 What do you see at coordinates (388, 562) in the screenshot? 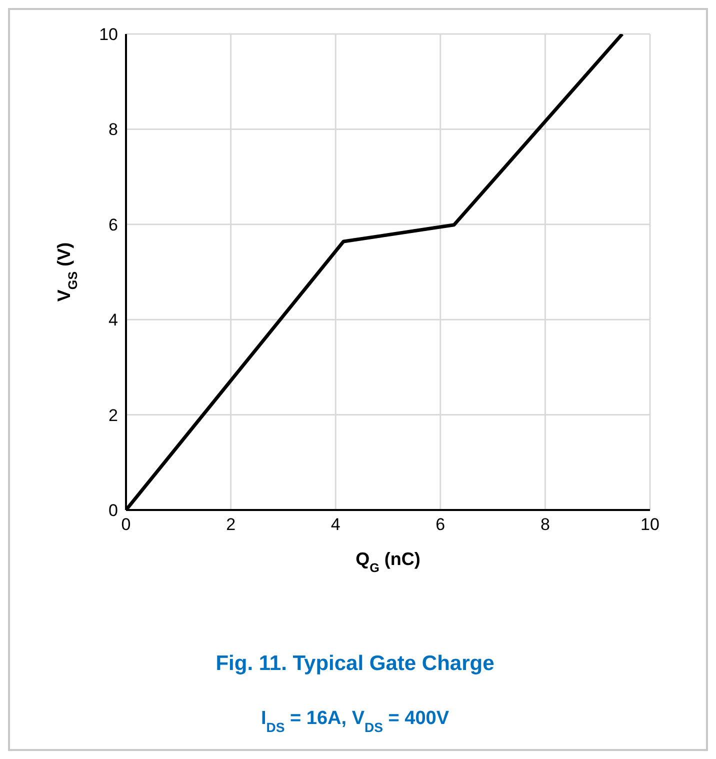
I see `x-axis-title: Q$_{G}$ (nC)` at bounding box center [388, 562].